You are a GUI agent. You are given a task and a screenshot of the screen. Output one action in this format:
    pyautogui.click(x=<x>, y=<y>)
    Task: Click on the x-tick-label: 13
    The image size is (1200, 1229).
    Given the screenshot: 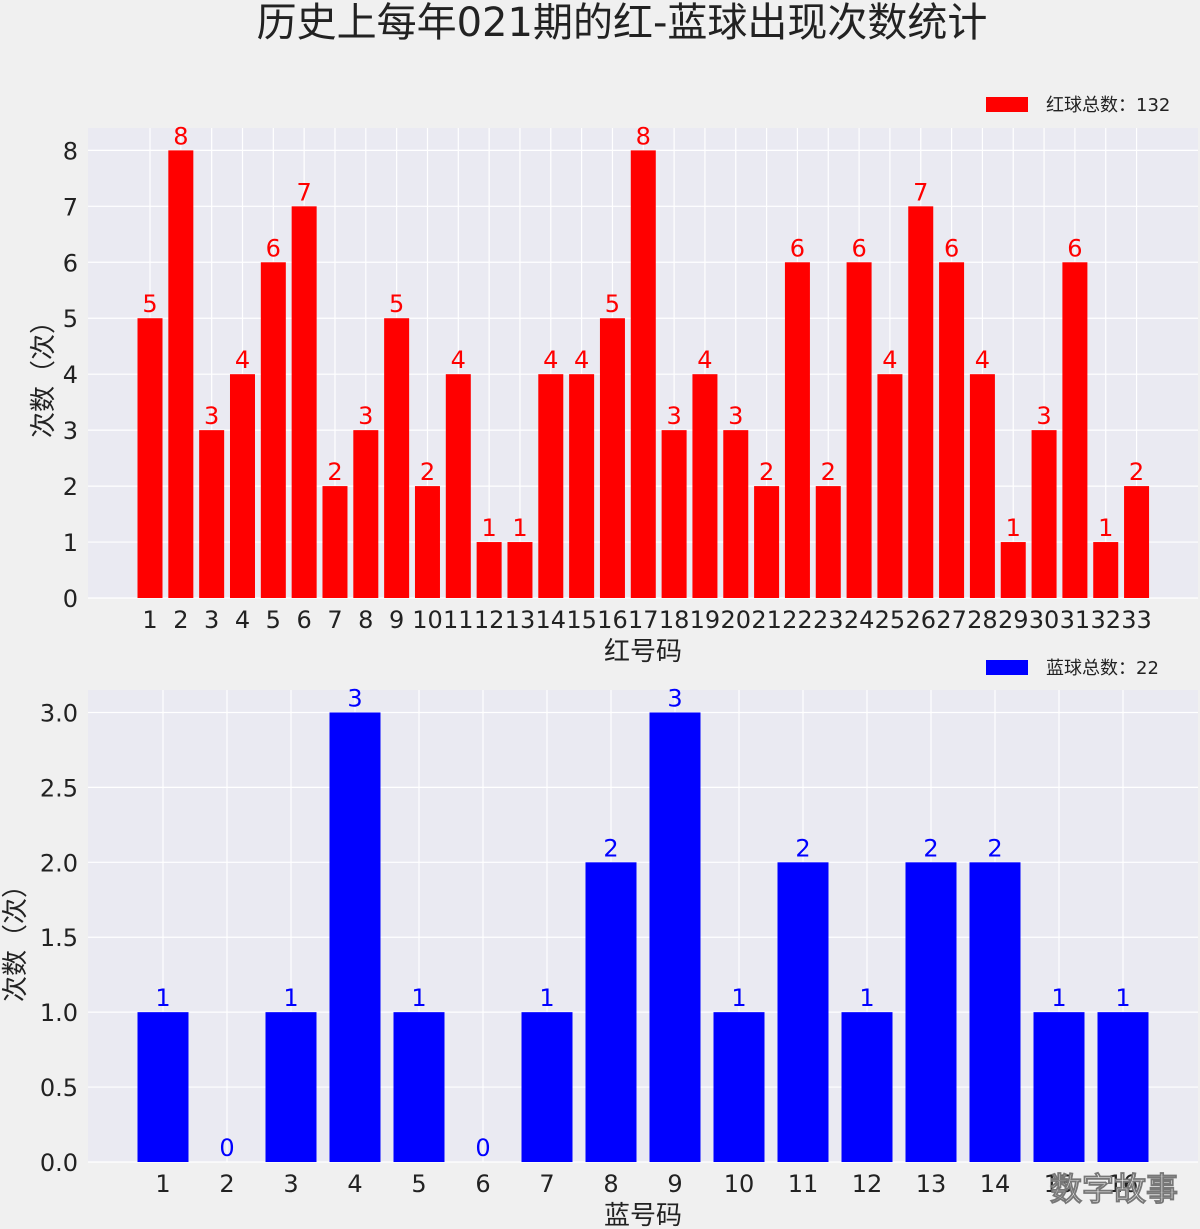 What is the action you would take?
    pyautogui.click(x=520, y=620)
    